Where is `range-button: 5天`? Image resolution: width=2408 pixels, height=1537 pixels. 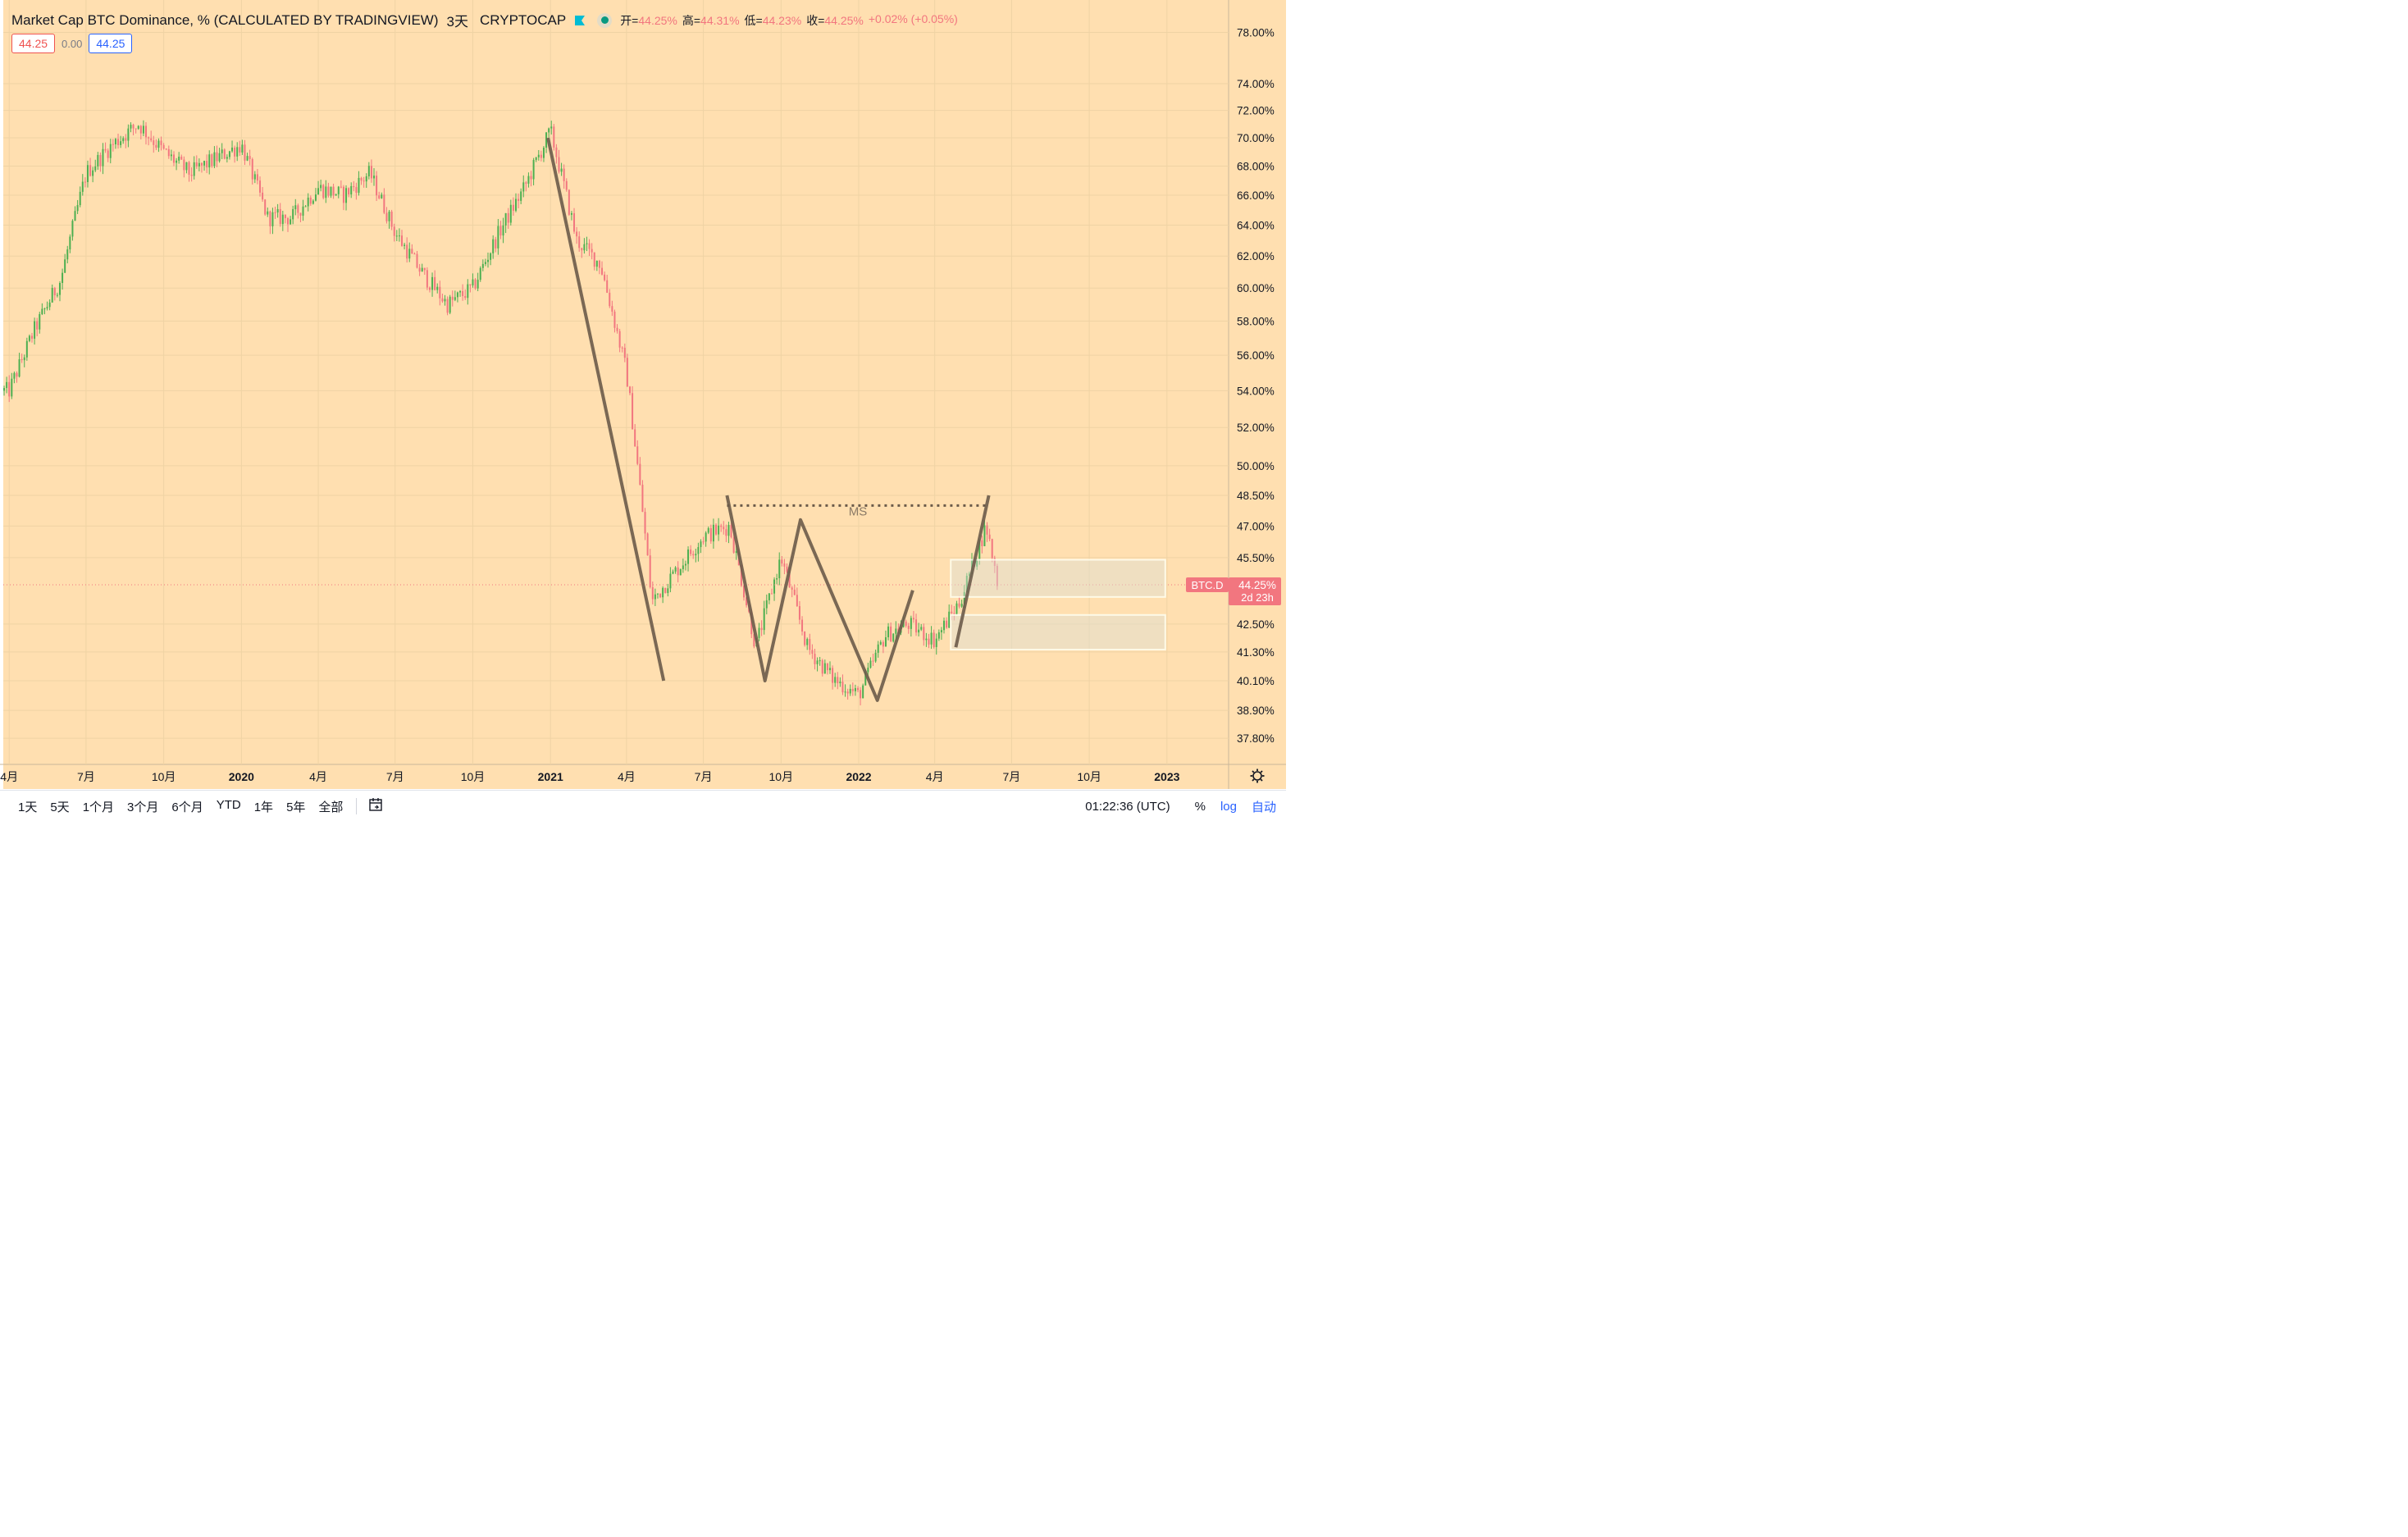 range-button: 5天 is located at coordinates (60, 807).